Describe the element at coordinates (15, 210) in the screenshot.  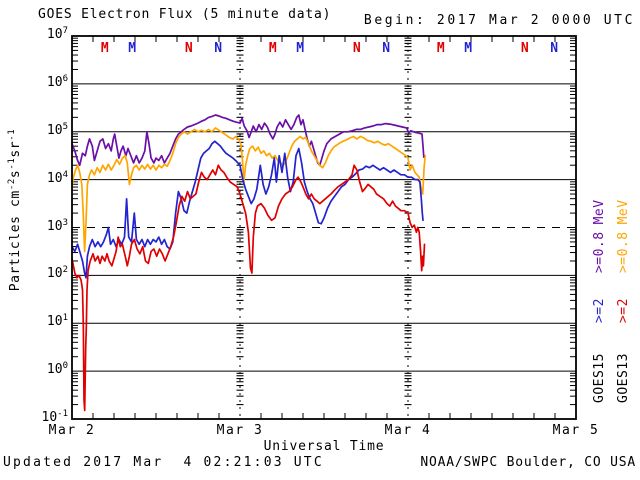
I see `y-axis-title: Particles cm-2s-1sr-1` at that location.